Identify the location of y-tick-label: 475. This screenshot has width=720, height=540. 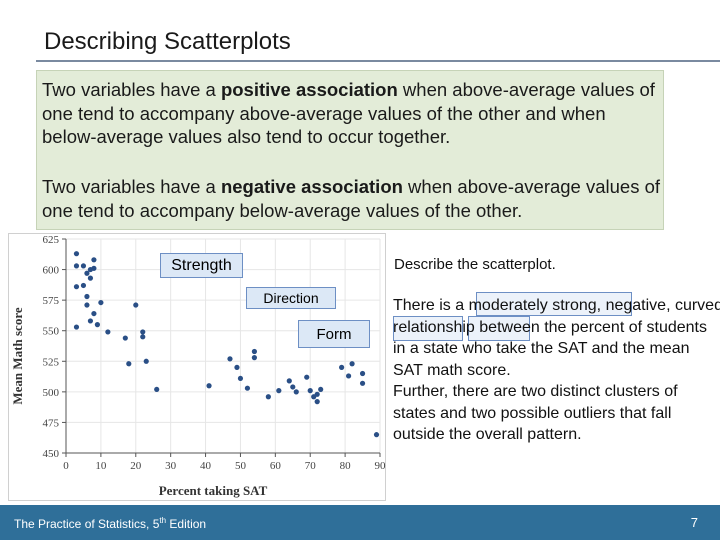
(51, 423).